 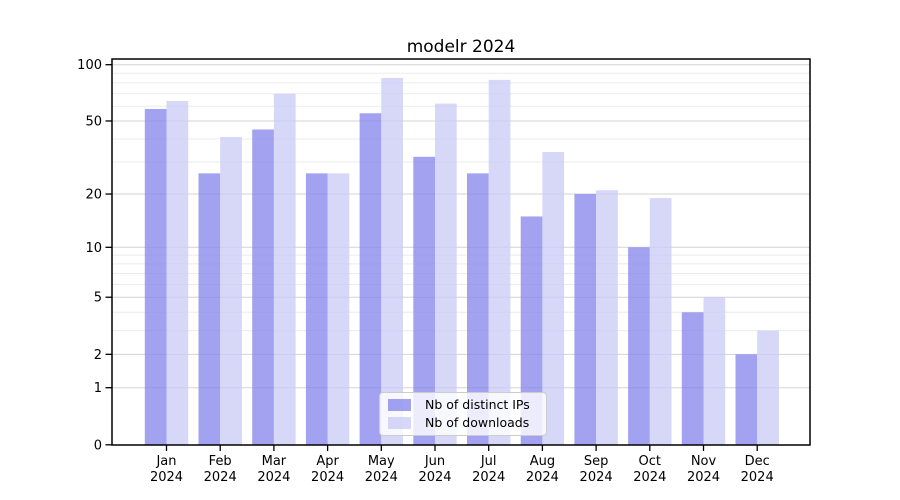 What do you see at coordinates (478, 309) in the screenshot?
I see `bar-jul-distinct-ips` at bounding box center [478, 309].